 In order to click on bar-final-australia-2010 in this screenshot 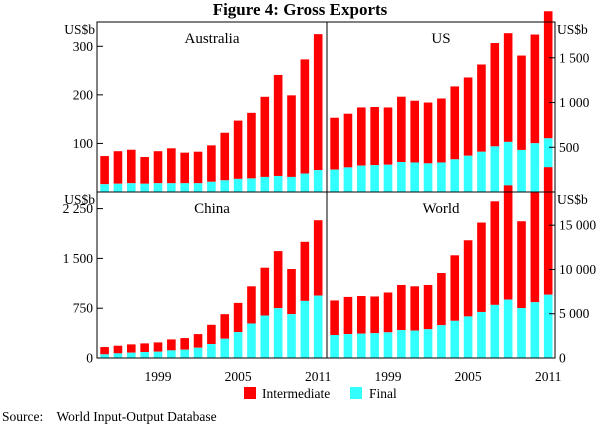, I will do `click(305, 182)`.